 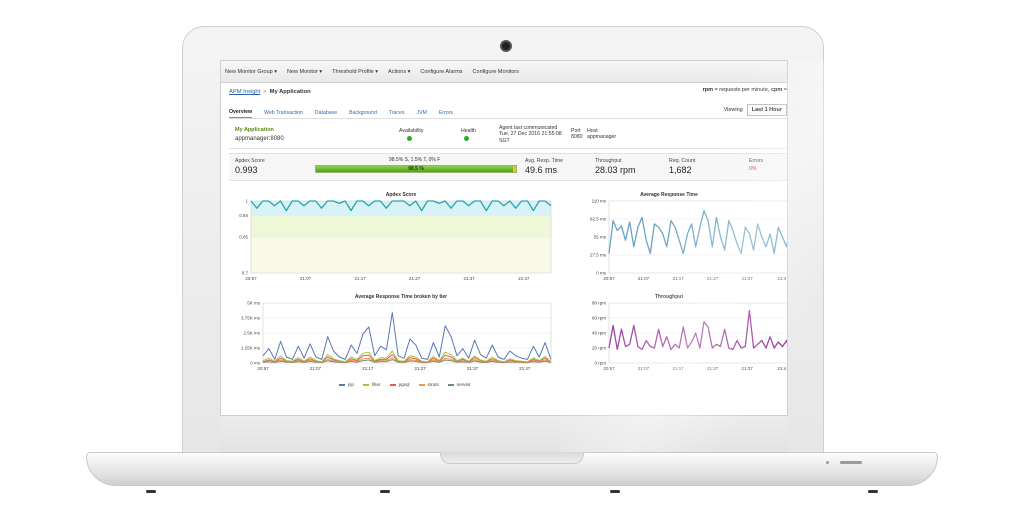 I want to click on host-label: Host, so click(x=592, y=131).